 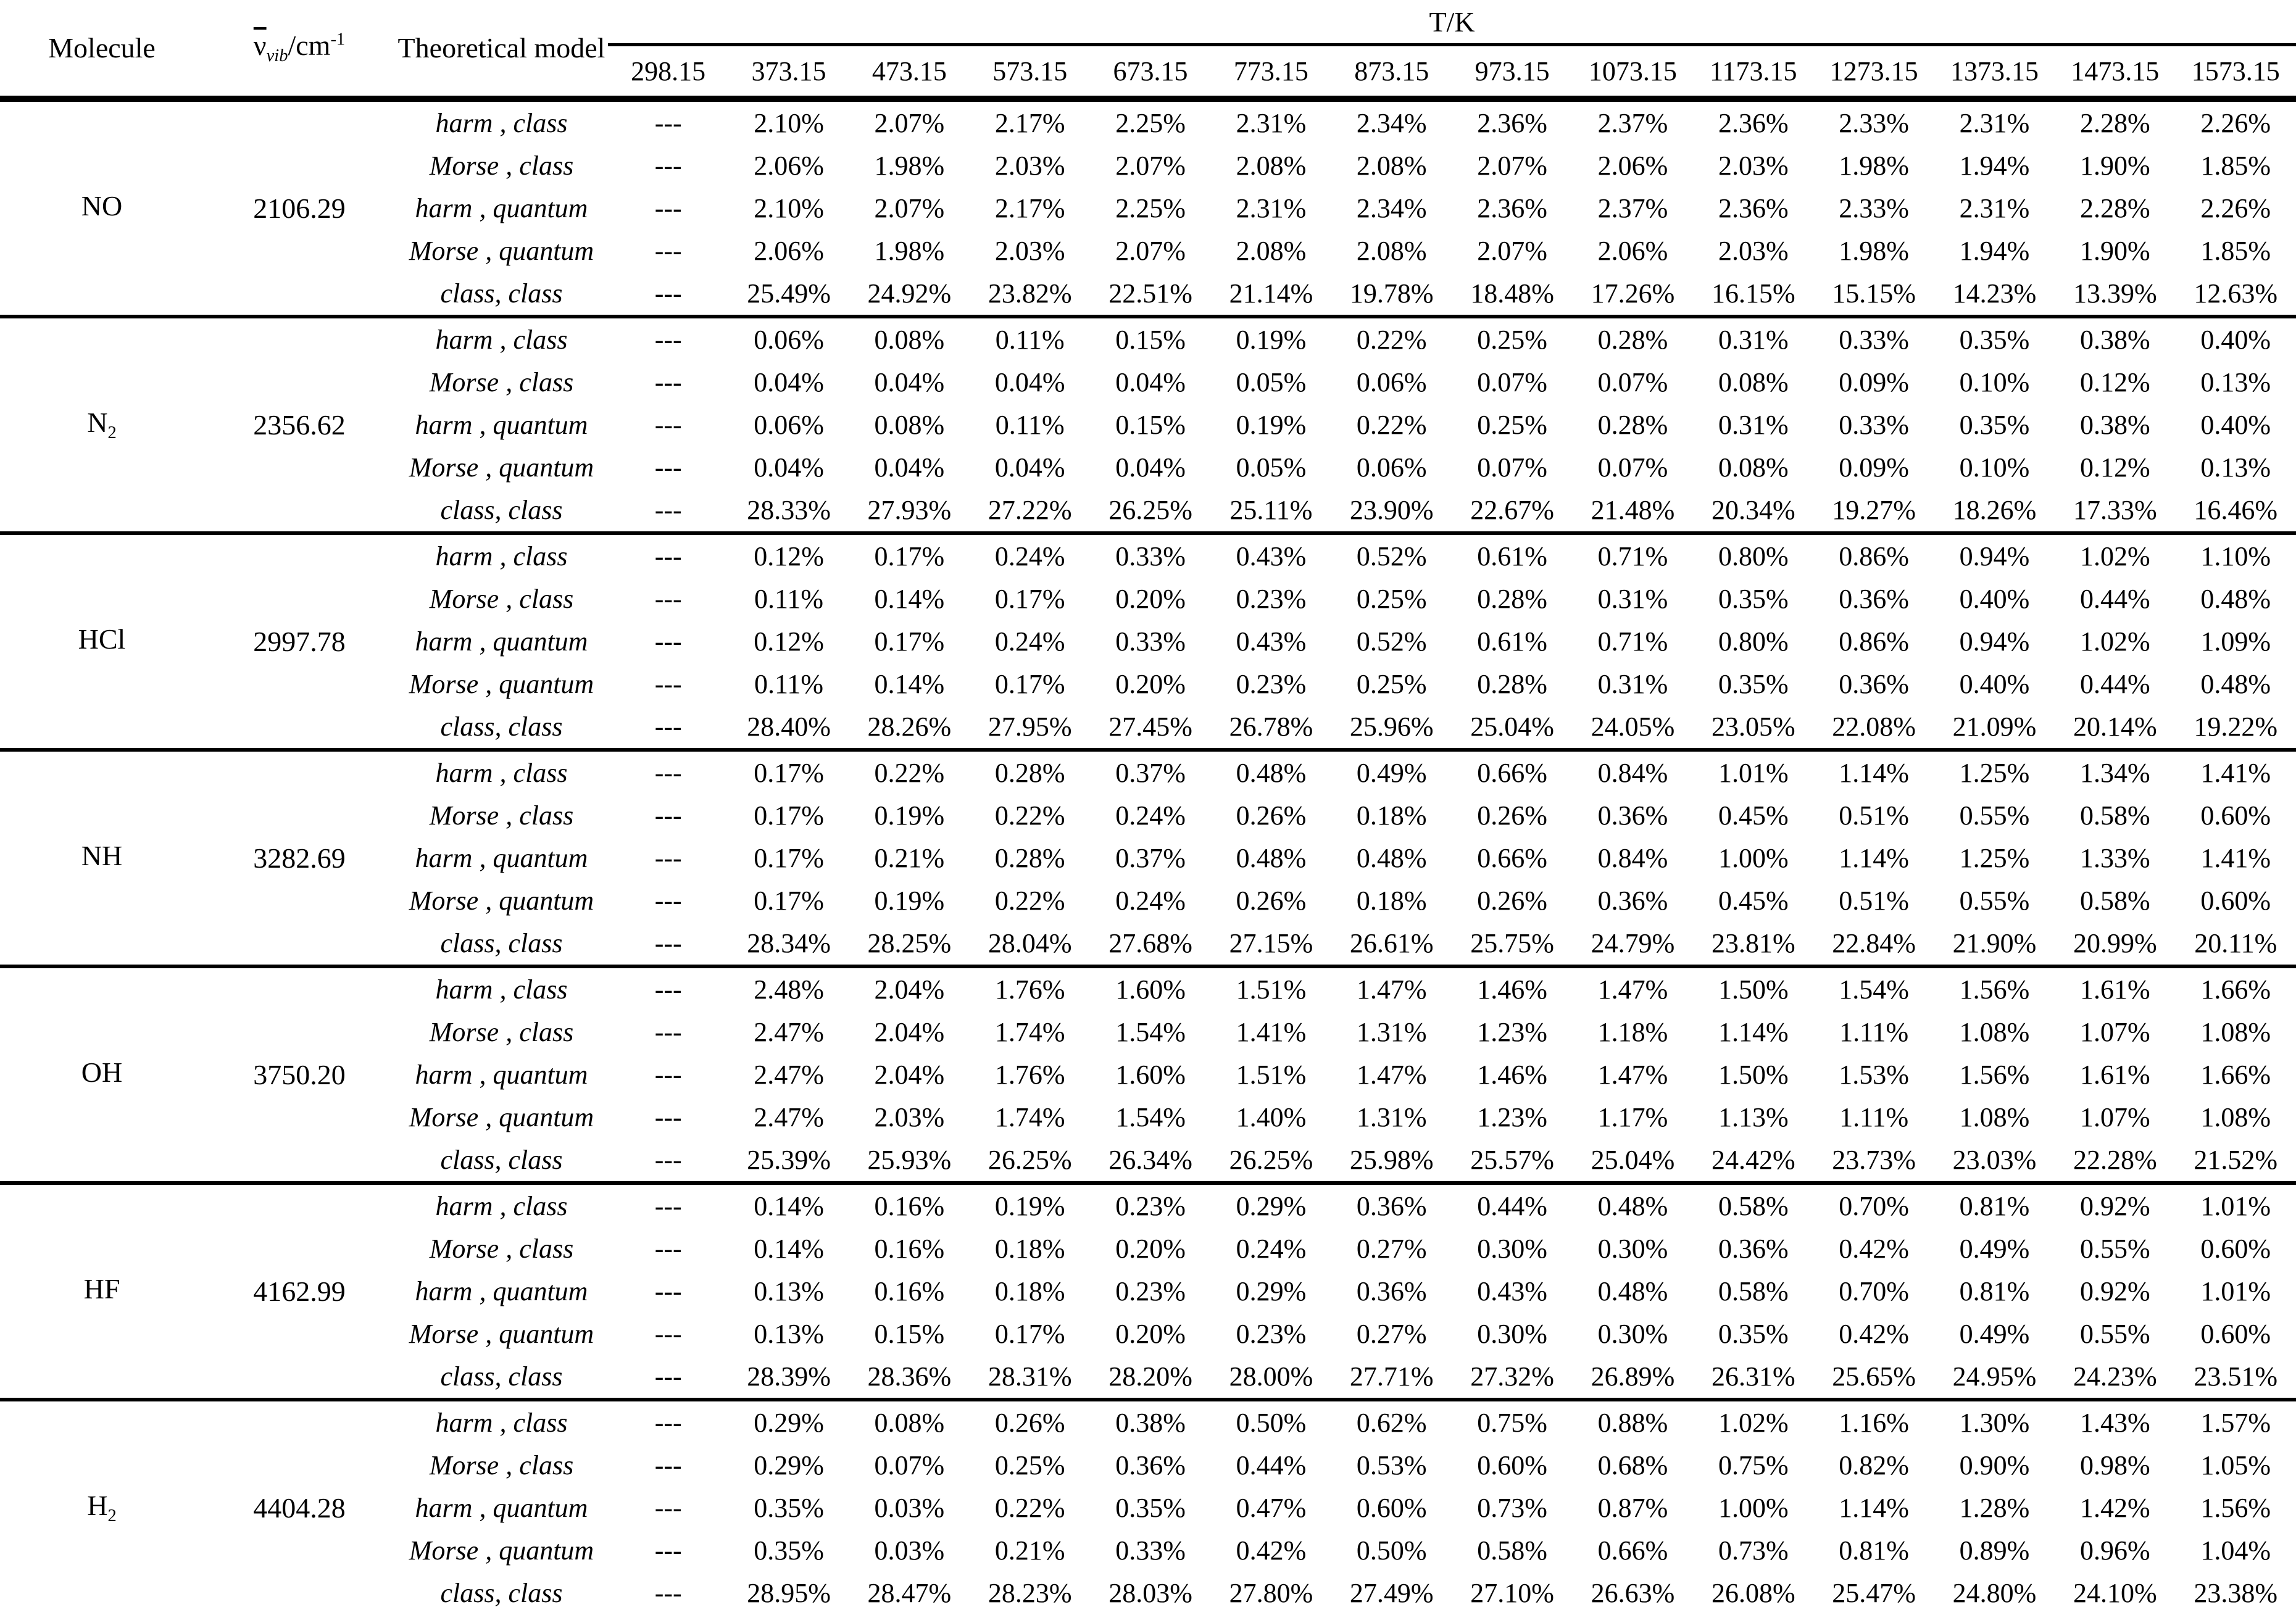 What do you see at coordinates (1150, 120) in the screenshot?
I see `value-cell: 2.25%` at bounding box center [1150, 120].